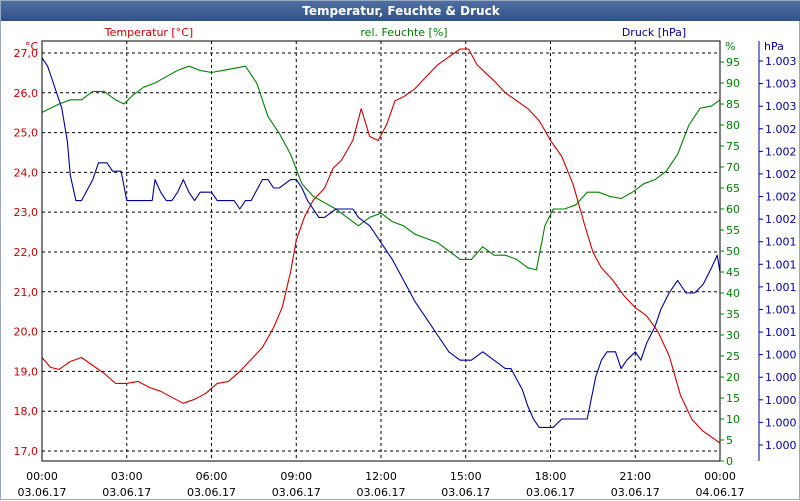 Image resolution: width=800 pixels, height=501 pixels. I want to click on temp-tick-label: 27,0, so click(26, 53).